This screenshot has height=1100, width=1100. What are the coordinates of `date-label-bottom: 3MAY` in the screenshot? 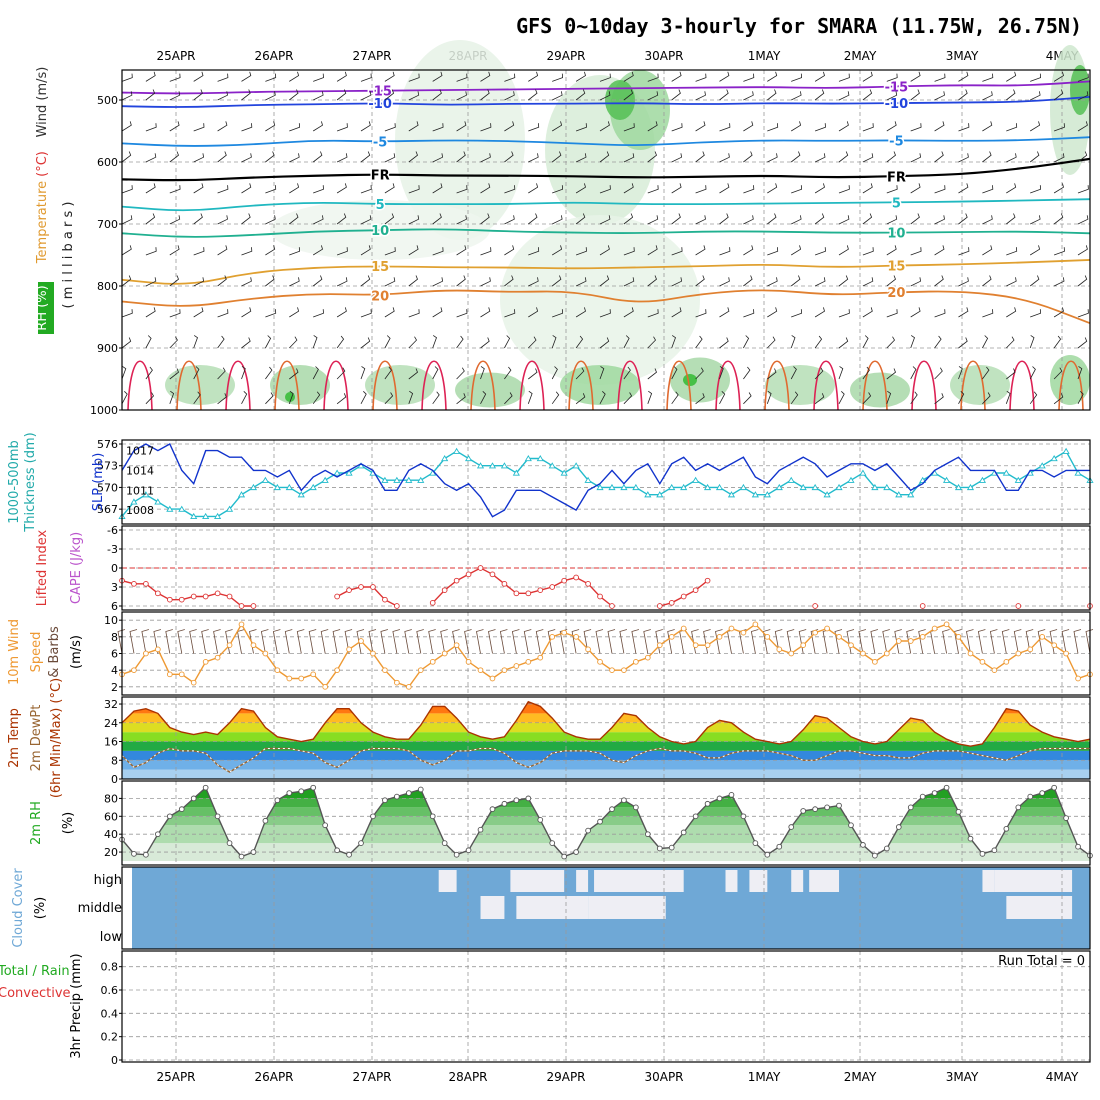 It's located at (962, 1077).